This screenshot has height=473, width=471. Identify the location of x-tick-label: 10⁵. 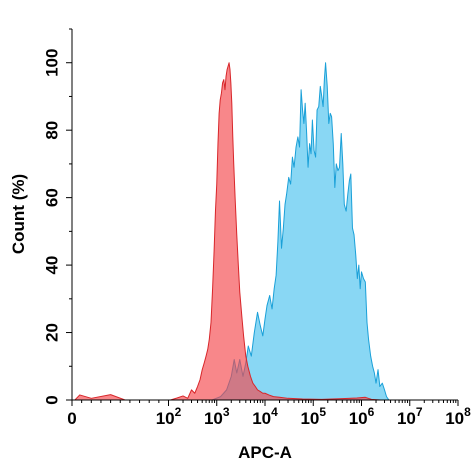
(313, 416).